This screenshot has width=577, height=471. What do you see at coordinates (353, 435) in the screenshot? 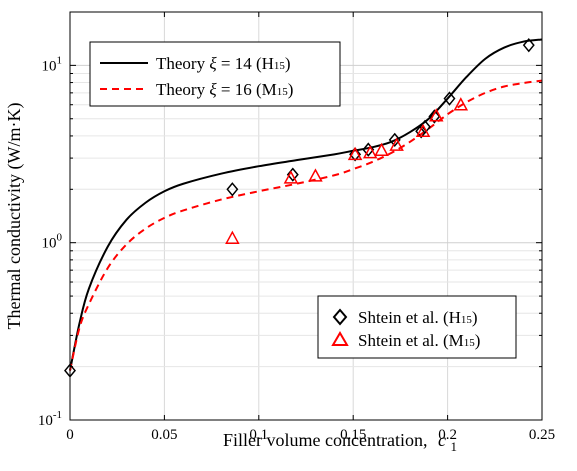
I see `x-tick-label: 0.15` at bounding box center [353, 435].